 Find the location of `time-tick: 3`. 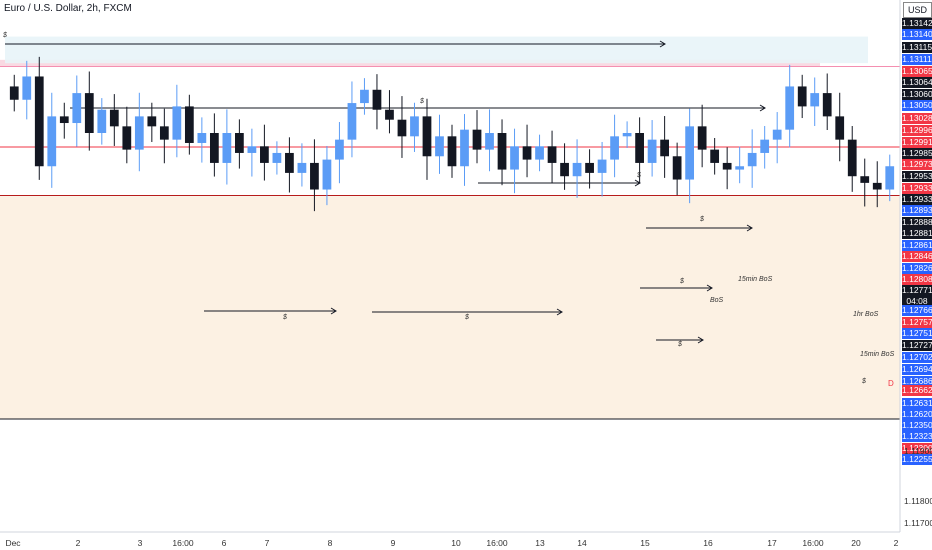

time-tick: 3 is located at coordinates (140, 543).